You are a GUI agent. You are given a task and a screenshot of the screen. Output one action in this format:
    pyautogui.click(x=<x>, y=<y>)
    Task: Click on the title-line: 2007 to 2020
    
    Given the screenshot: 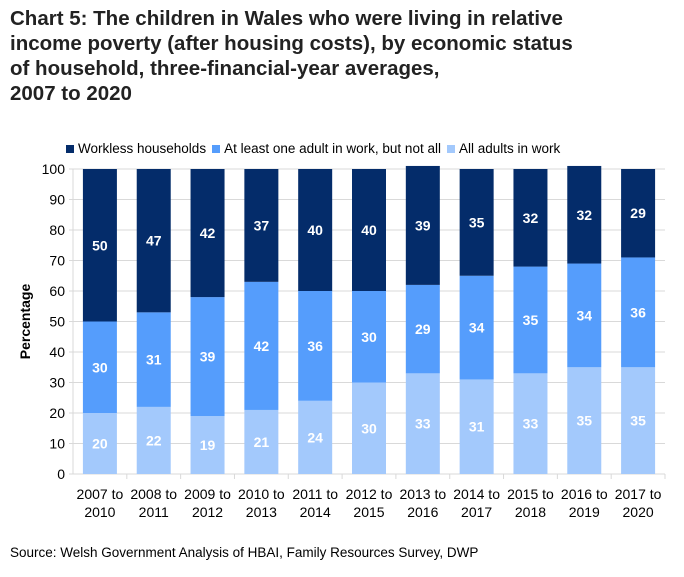 What is the action you would take?
    pyautogui.click(x=71, y=93)
    